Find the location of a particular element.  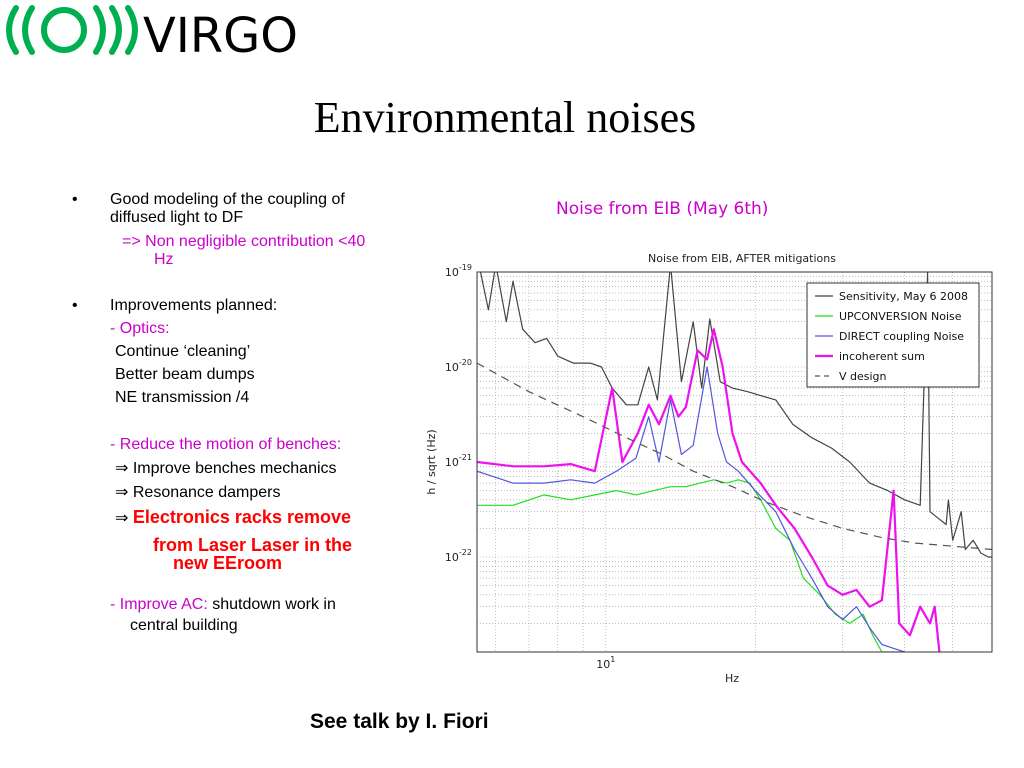

x-tick-labels: 101 is located at coordinates (605, 663).